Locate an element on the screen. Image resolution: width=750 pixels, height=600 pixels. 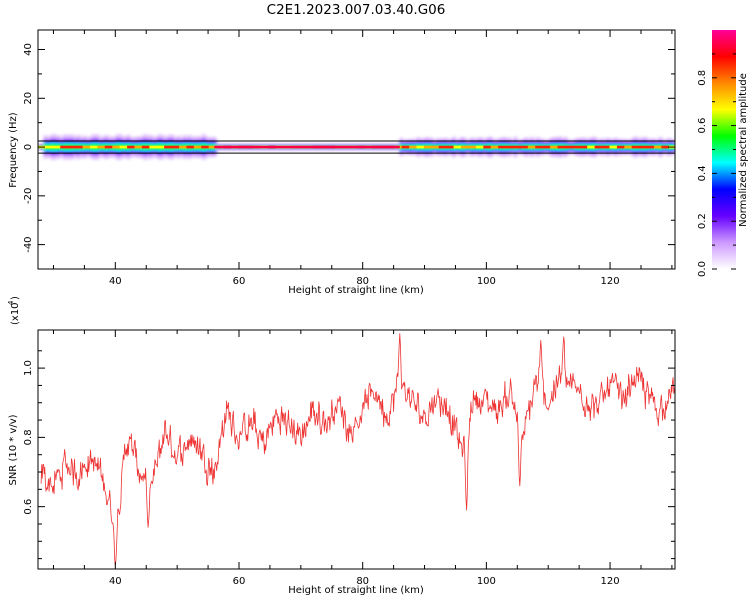
snr-xlabel: Height of straight line (km) is located at coordinates (356, 590).